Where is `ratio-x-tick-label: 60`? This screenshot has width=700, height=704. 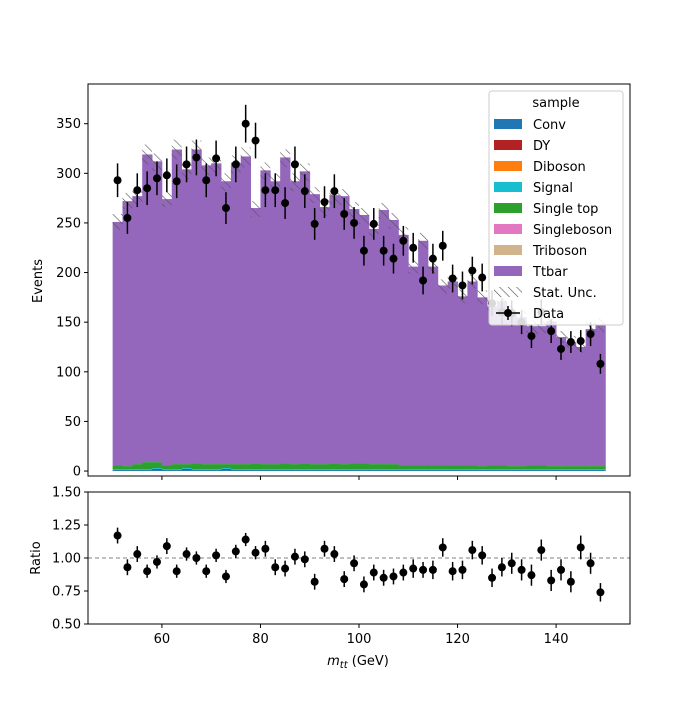
ratio-x-tick-label: 60 is located at coordinates (162, 639).